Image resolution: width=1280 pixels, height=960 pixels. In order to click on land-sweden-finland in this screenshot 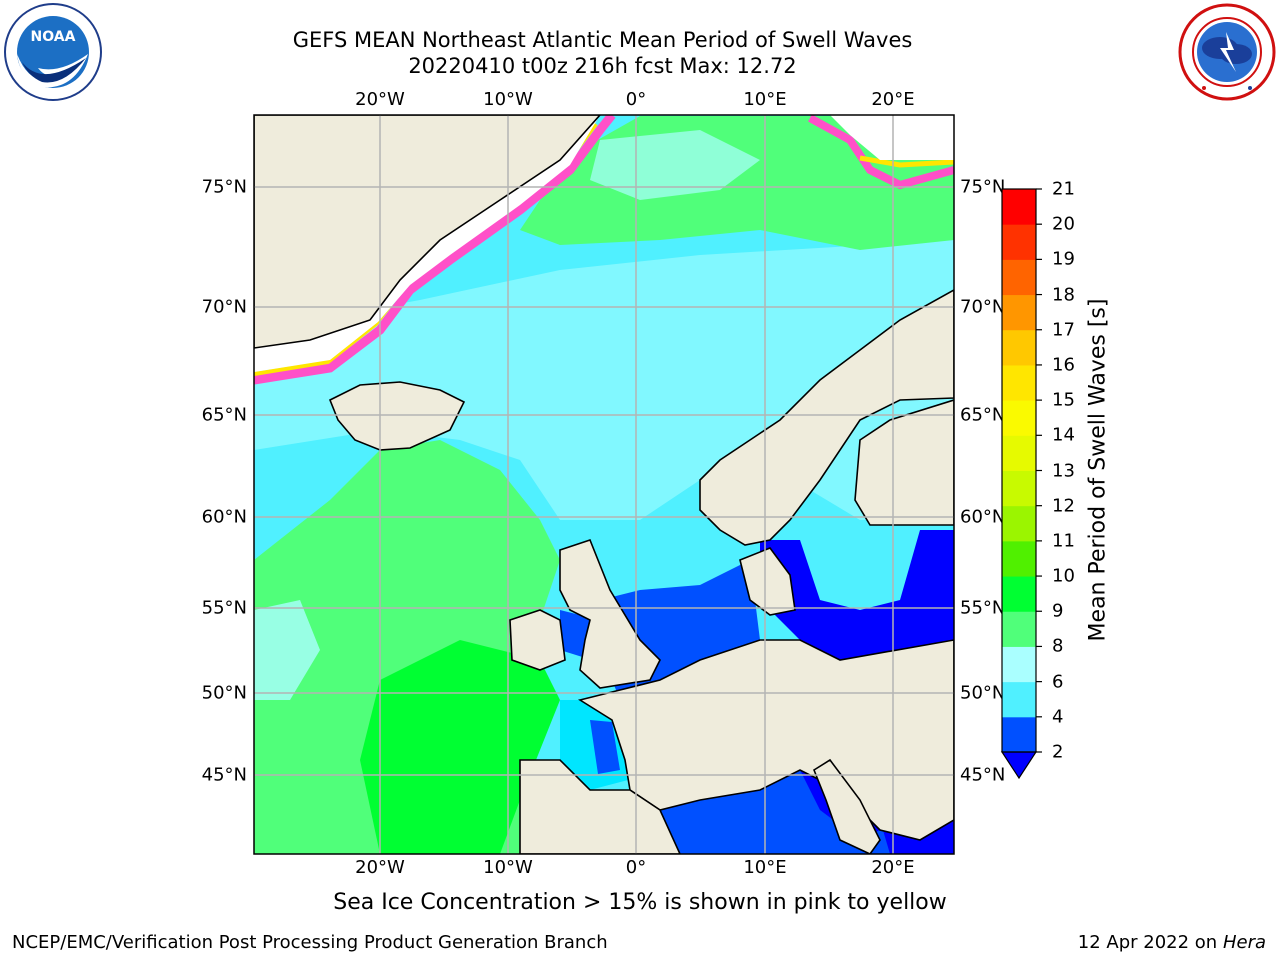, I will do `click(904, 462)`.